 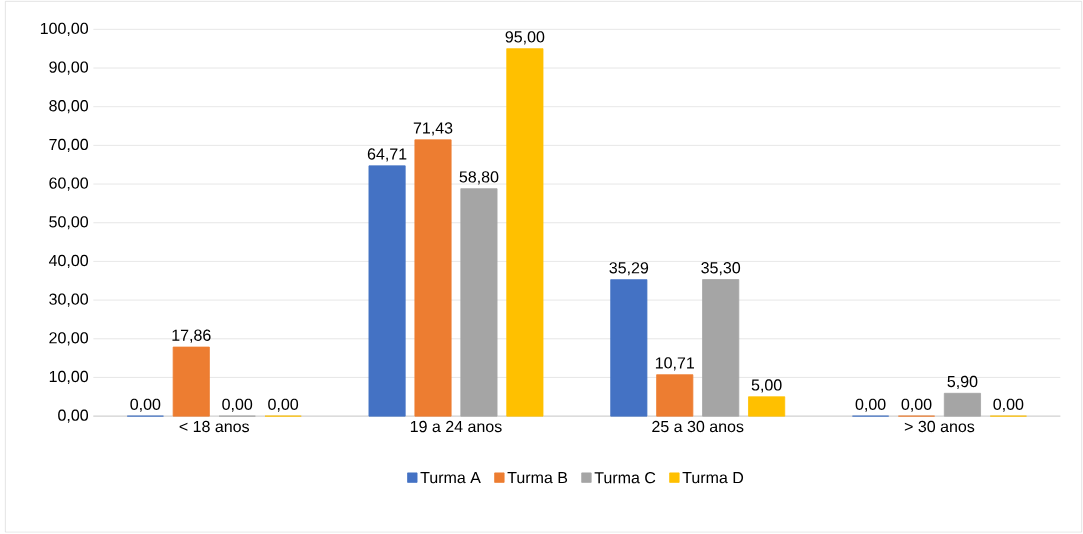 I want to click on legend-label: Turma D, so click(x=713, y=478).